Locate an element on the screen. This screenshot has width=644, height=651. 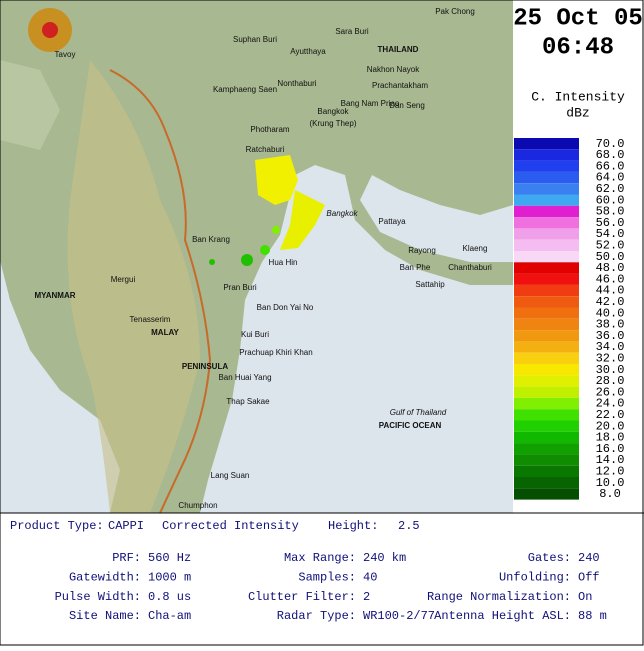
place-label: Suphan Buri is located at coordinates (255, 39).